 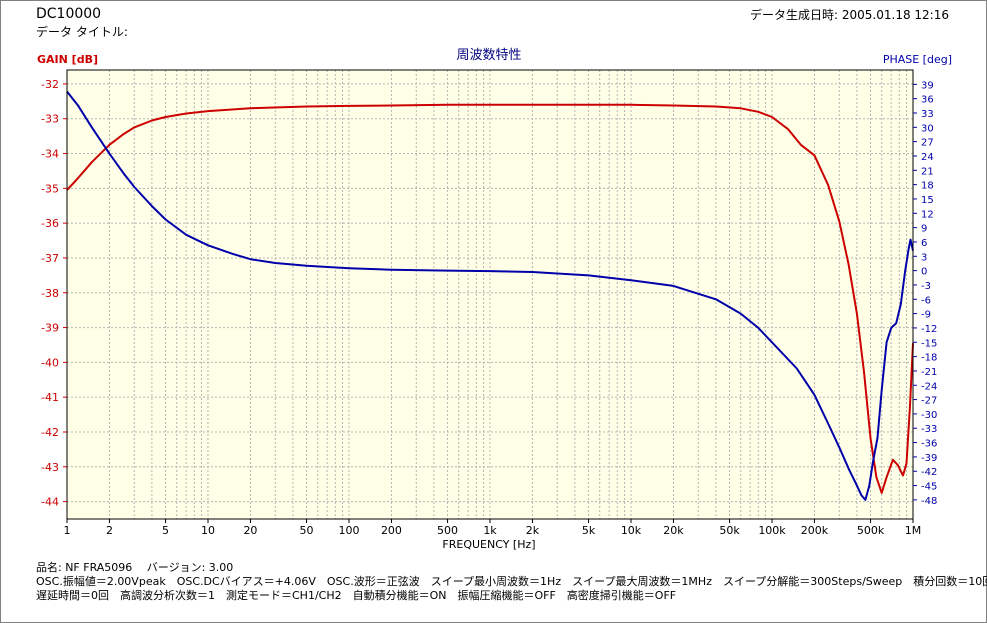 What do you see at coordinates (490, 530) in the screenshot?
I see `x-tick-label: 1k` at bounding box center [490, 530].